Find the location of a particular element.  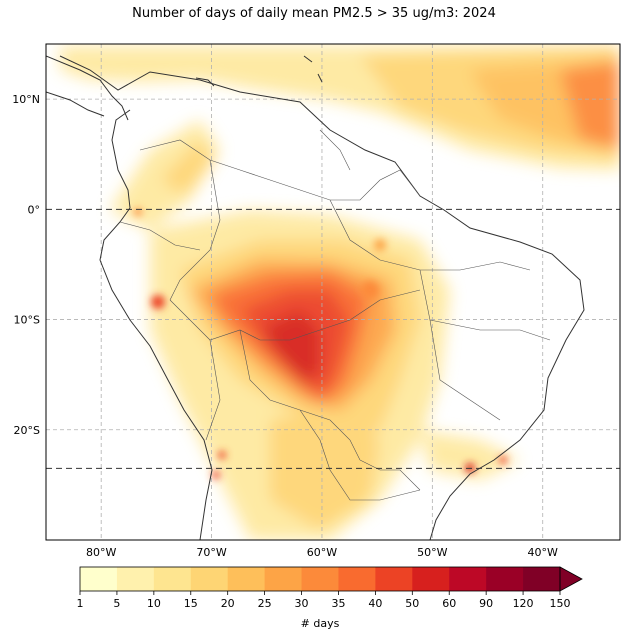

colorbar-tick-label: 30 is located at coordinates (302, 603).